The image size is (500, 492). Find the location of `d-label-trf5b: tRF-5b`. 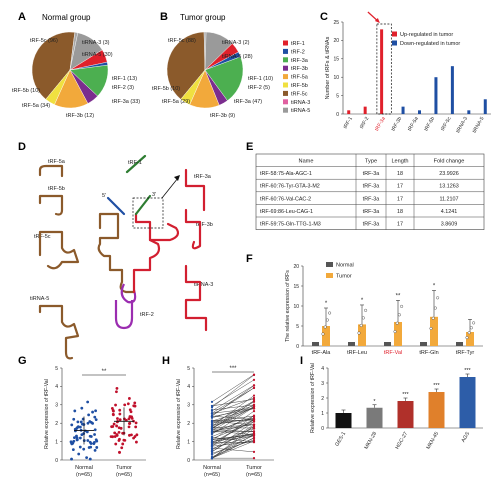

d-label-trf5b: tRF-5b is located at coordinates (56, 189).